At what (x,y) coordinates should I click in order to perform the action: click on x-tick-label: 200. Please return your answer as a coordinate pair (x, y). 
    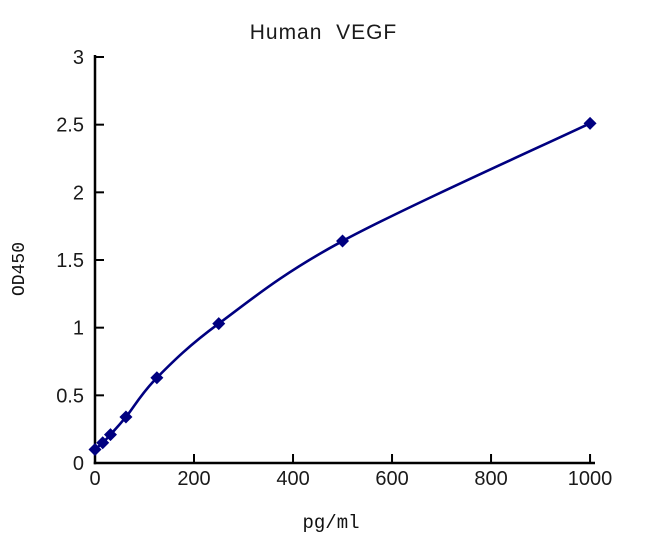
    Looking at the image, I should click on (193, 479).